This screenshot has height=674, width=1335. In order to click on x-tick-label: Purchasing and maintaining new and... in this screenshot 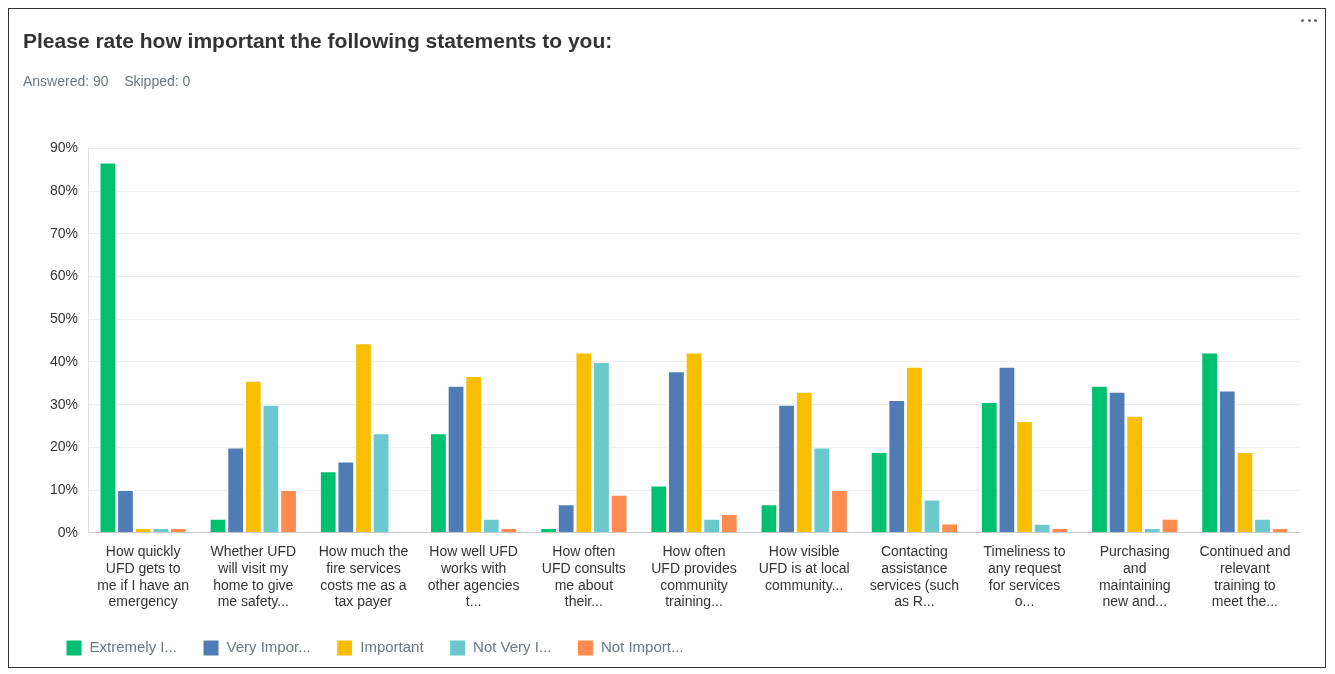, I will do `click(1134, 576)`.